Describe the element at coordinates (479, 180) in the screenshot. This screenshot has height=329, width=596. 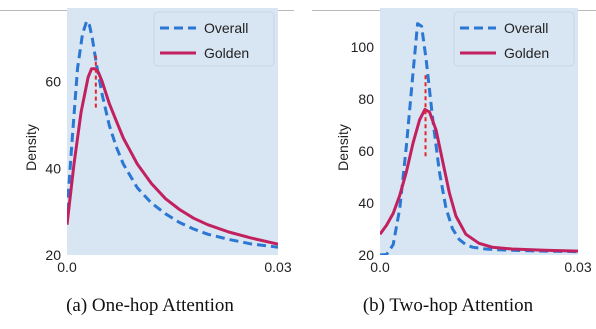
I see `series-golden-line` at that location.